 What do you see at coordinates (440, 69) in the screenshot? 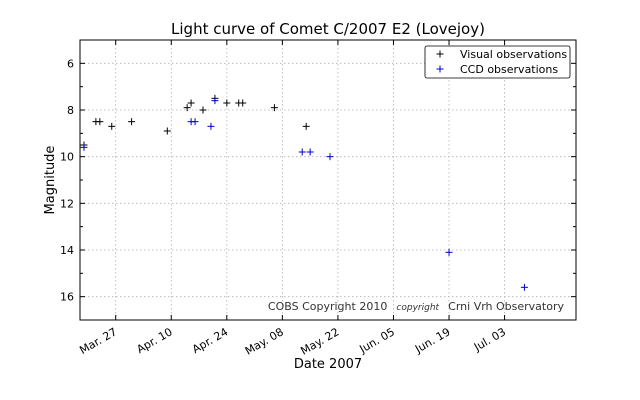
I see `legend-marker-ccd` at bounding box center [440, 69].